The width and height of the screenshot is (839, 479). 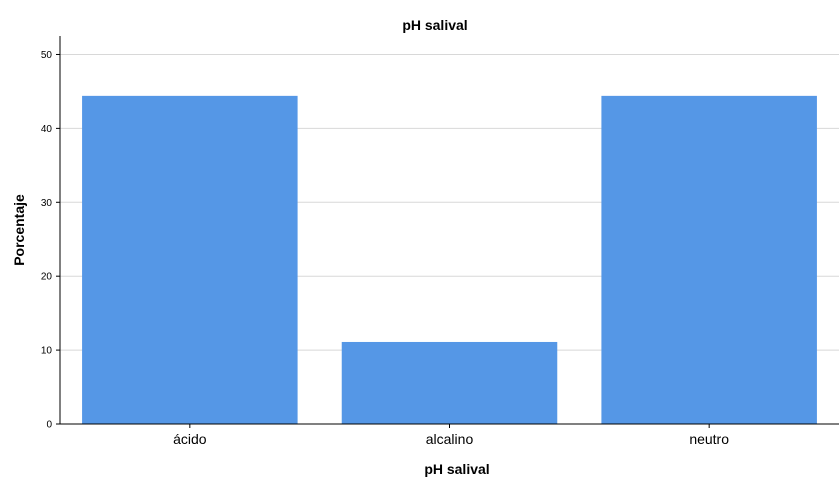 I want to click on y-tick-label: 40, so click(x=47, y=129).